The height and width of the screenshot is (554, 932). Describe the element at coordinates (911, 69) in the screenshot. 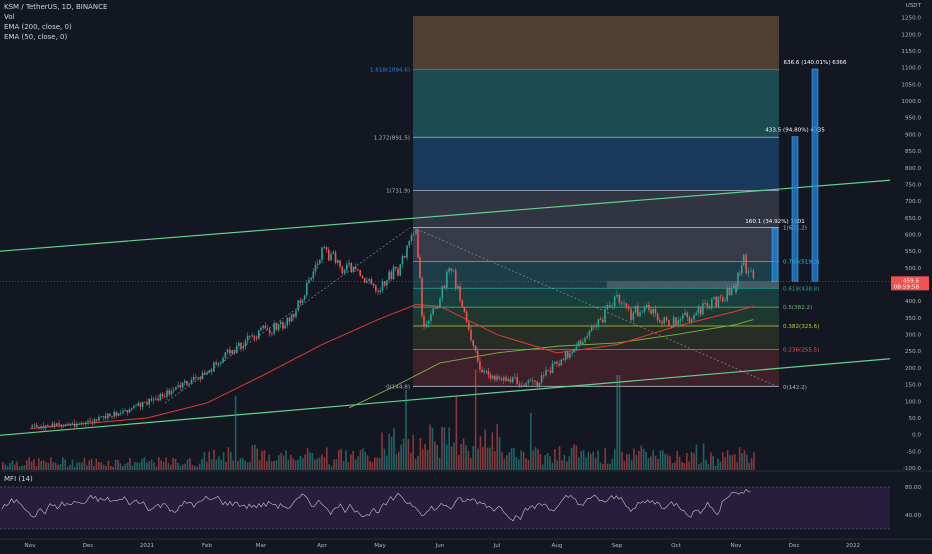

I see `price-axis-tick: 1100.0` at that location.